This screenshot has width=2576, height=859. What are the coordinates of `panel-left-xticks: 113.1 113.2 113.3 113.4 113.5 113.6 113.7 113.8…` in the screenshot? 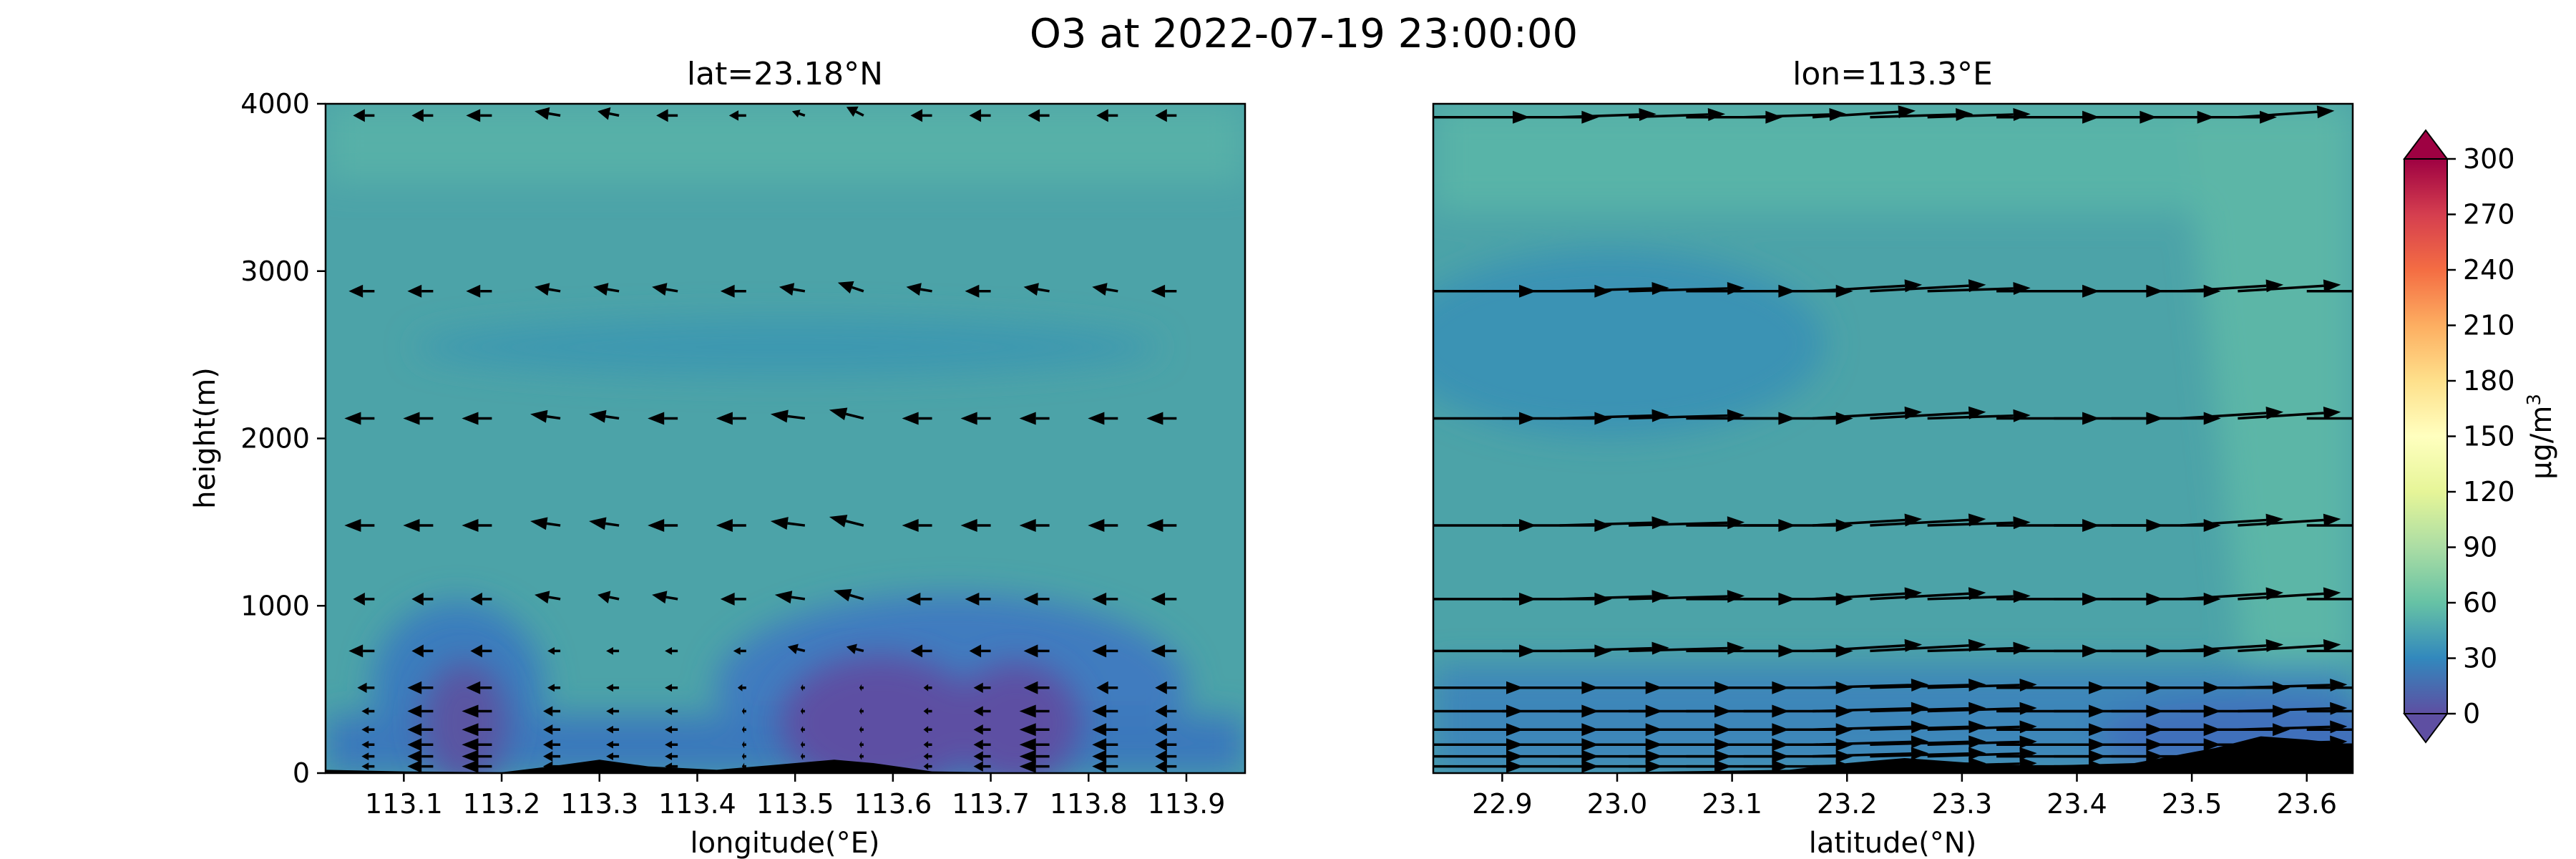 It's located at (795, 796).